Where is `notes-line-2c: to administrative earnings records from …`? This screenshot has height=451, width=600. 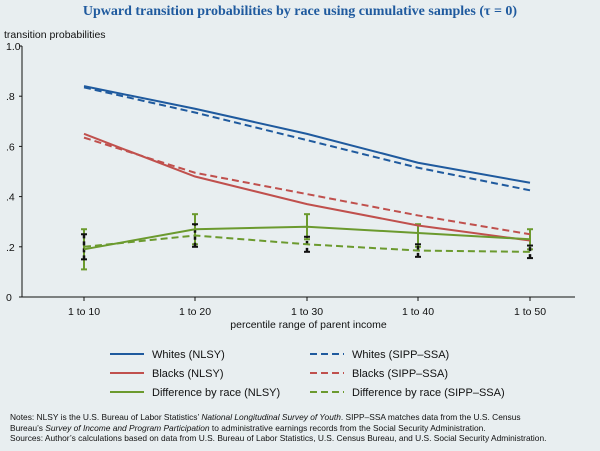
notes-line-2c: to administrative earnings records from … is located at coordinates (348, 427).